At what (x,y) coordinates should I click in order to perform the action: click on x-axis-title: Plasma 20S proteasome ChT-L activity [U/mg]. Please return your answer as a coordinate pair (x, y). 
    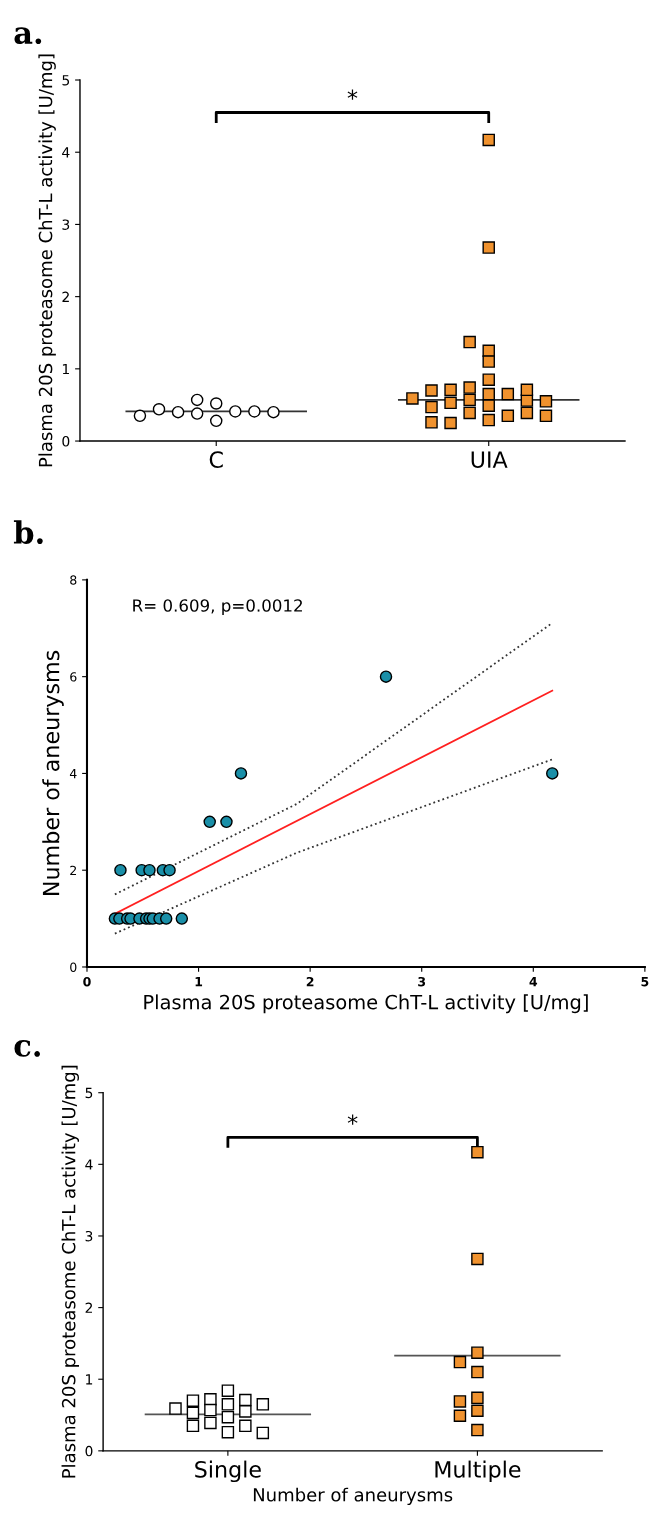
    Looking at the image, I should click on (366, 1004).